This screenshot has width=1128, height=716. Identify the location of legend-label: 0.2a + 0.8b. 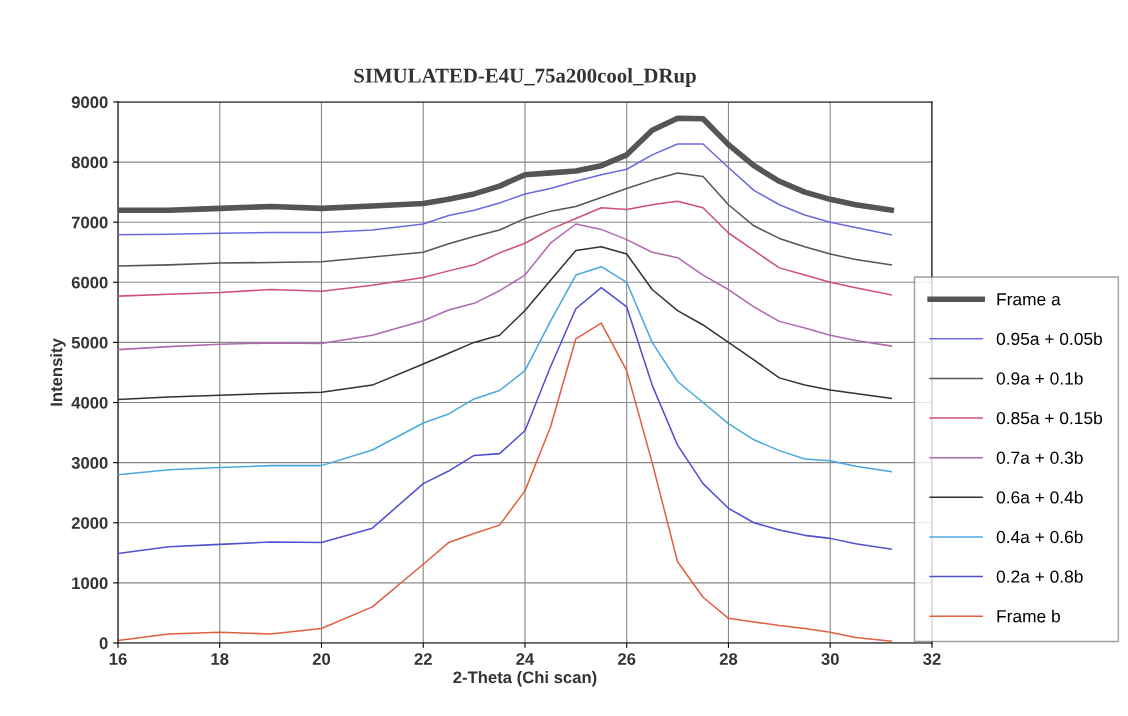
(1039, 576).